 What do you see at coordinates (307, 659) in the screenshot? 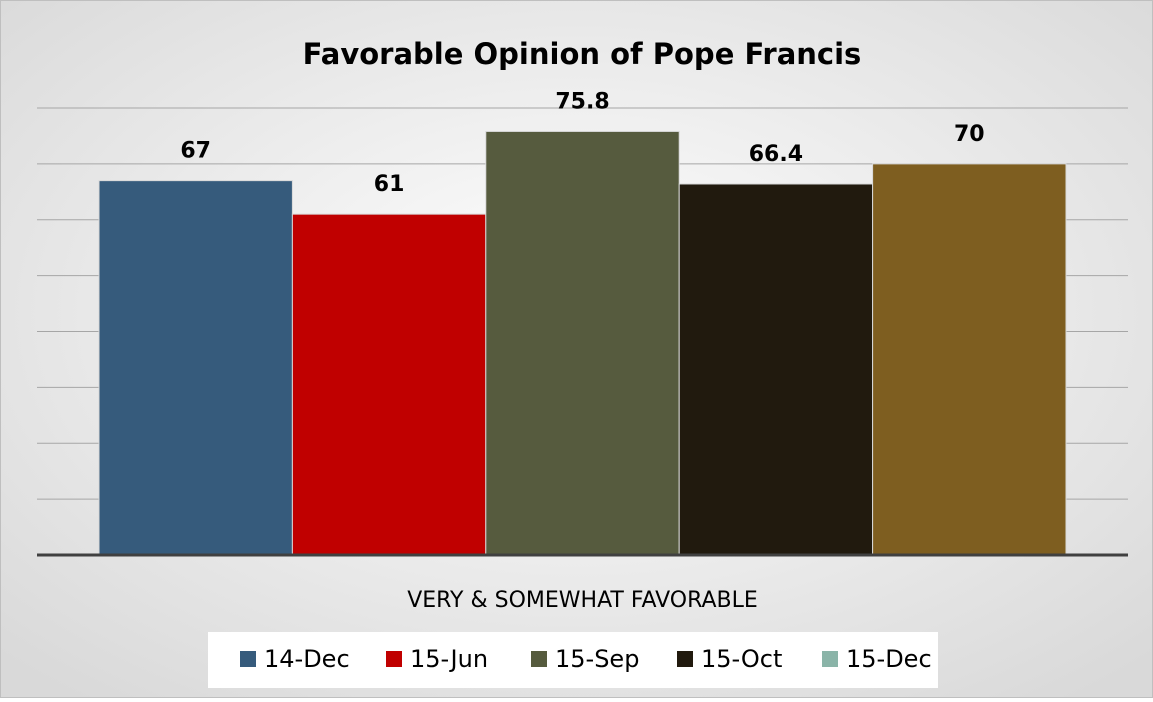
I see `legend-label: 14-Dec` at bounding box center [307, 659].